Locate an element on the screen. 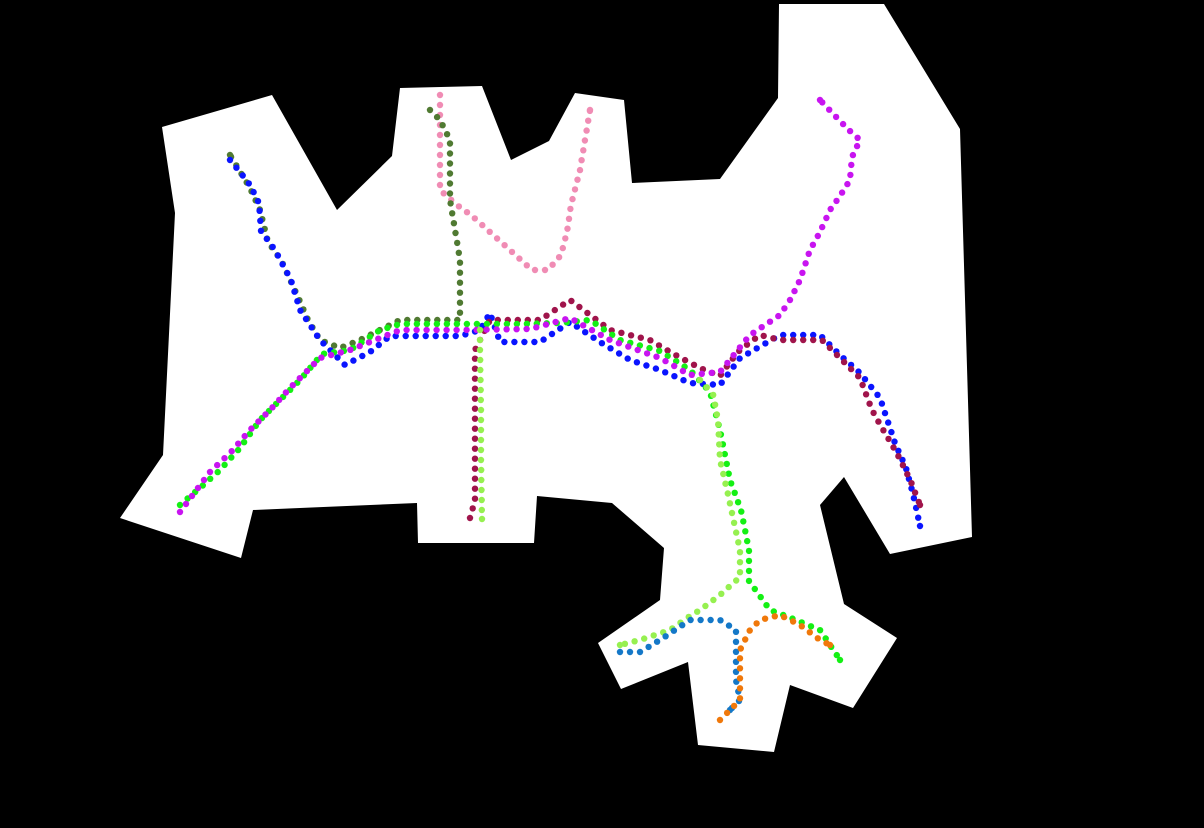 Image resolution: width=1204 pixels, height=828 pixels. lime-line is located at coordinates (610, 487).